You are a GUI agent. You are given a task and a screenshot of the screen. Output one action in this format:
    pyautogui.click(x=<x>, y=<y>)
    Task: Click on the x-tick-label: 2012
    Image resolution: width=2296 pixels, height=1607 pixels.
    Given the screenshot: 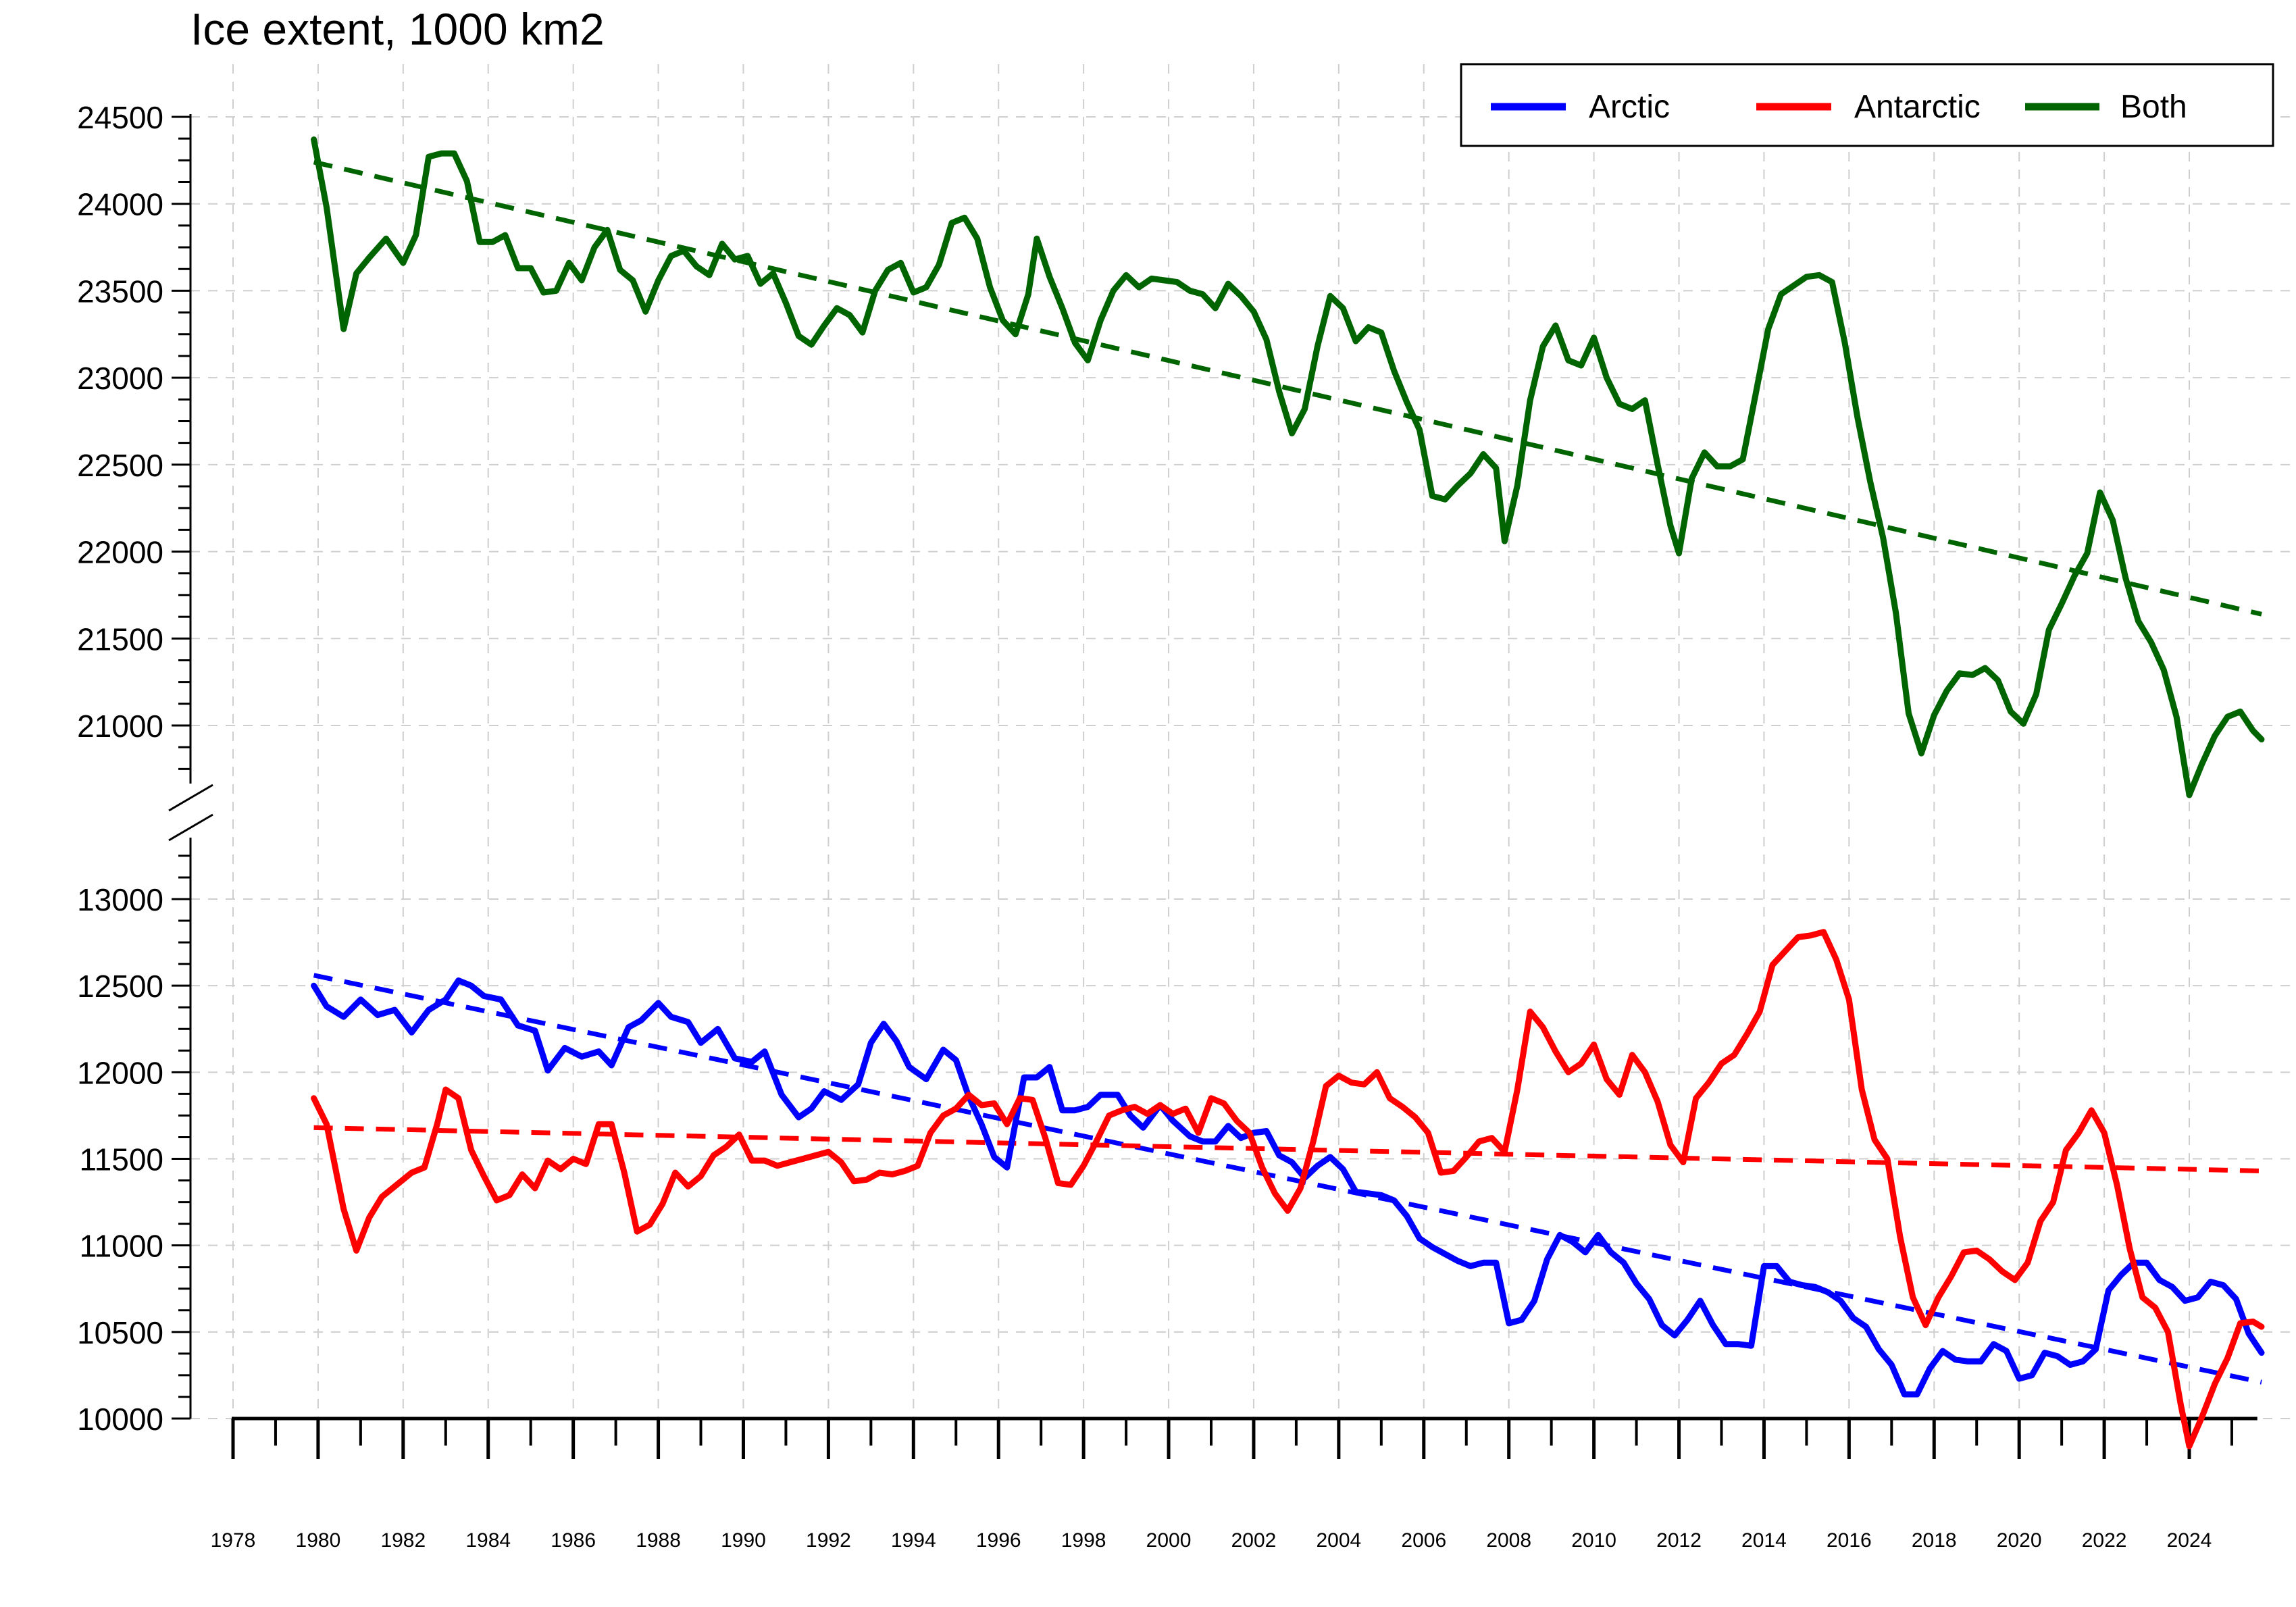 What is the action you would take?
    pyautogui.click(x=1679, y=1540)
    